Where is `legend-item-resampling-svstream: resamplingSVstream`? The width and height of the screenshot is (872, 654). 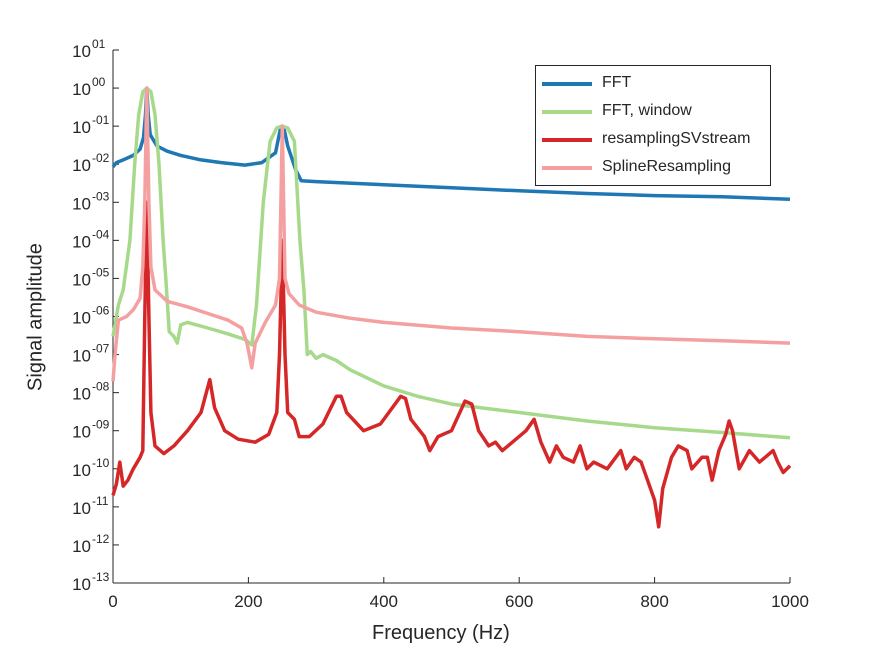 legend-item-resampling-svstream: resamplingSVstream is located at coordinates (653, 139).